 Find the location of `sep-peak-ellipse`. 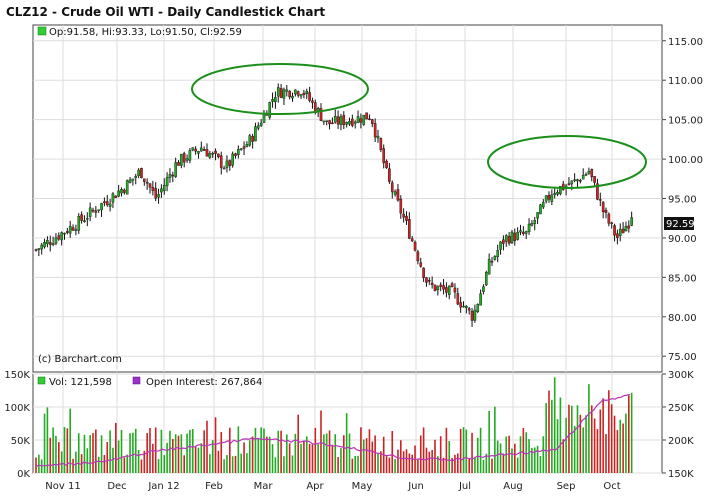

sep-peak-ellipse is located at coordinates (567, 162).